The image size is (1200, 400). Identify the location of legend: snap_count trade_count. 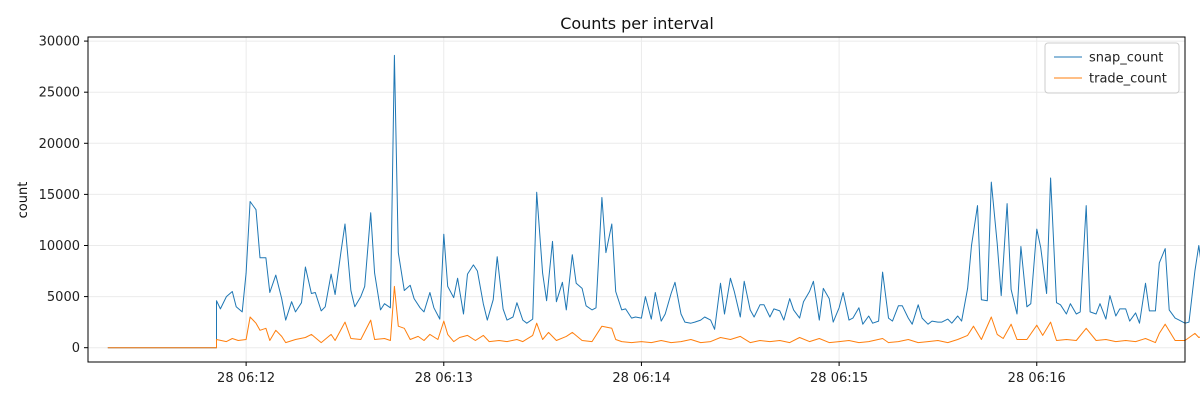
(1112, 68).